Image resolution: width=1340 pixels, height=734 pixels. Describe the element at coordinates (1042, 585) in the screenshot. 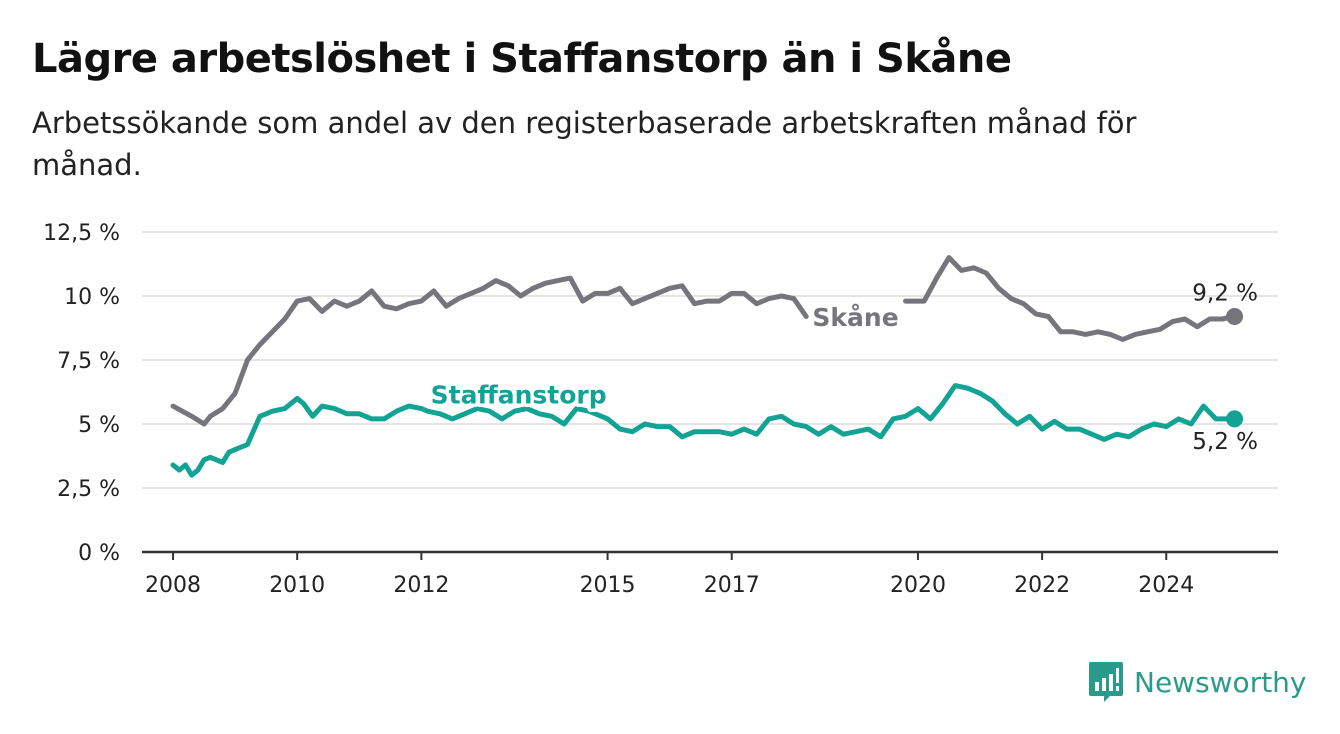

I see `x-tick-label: 2022` at that location.